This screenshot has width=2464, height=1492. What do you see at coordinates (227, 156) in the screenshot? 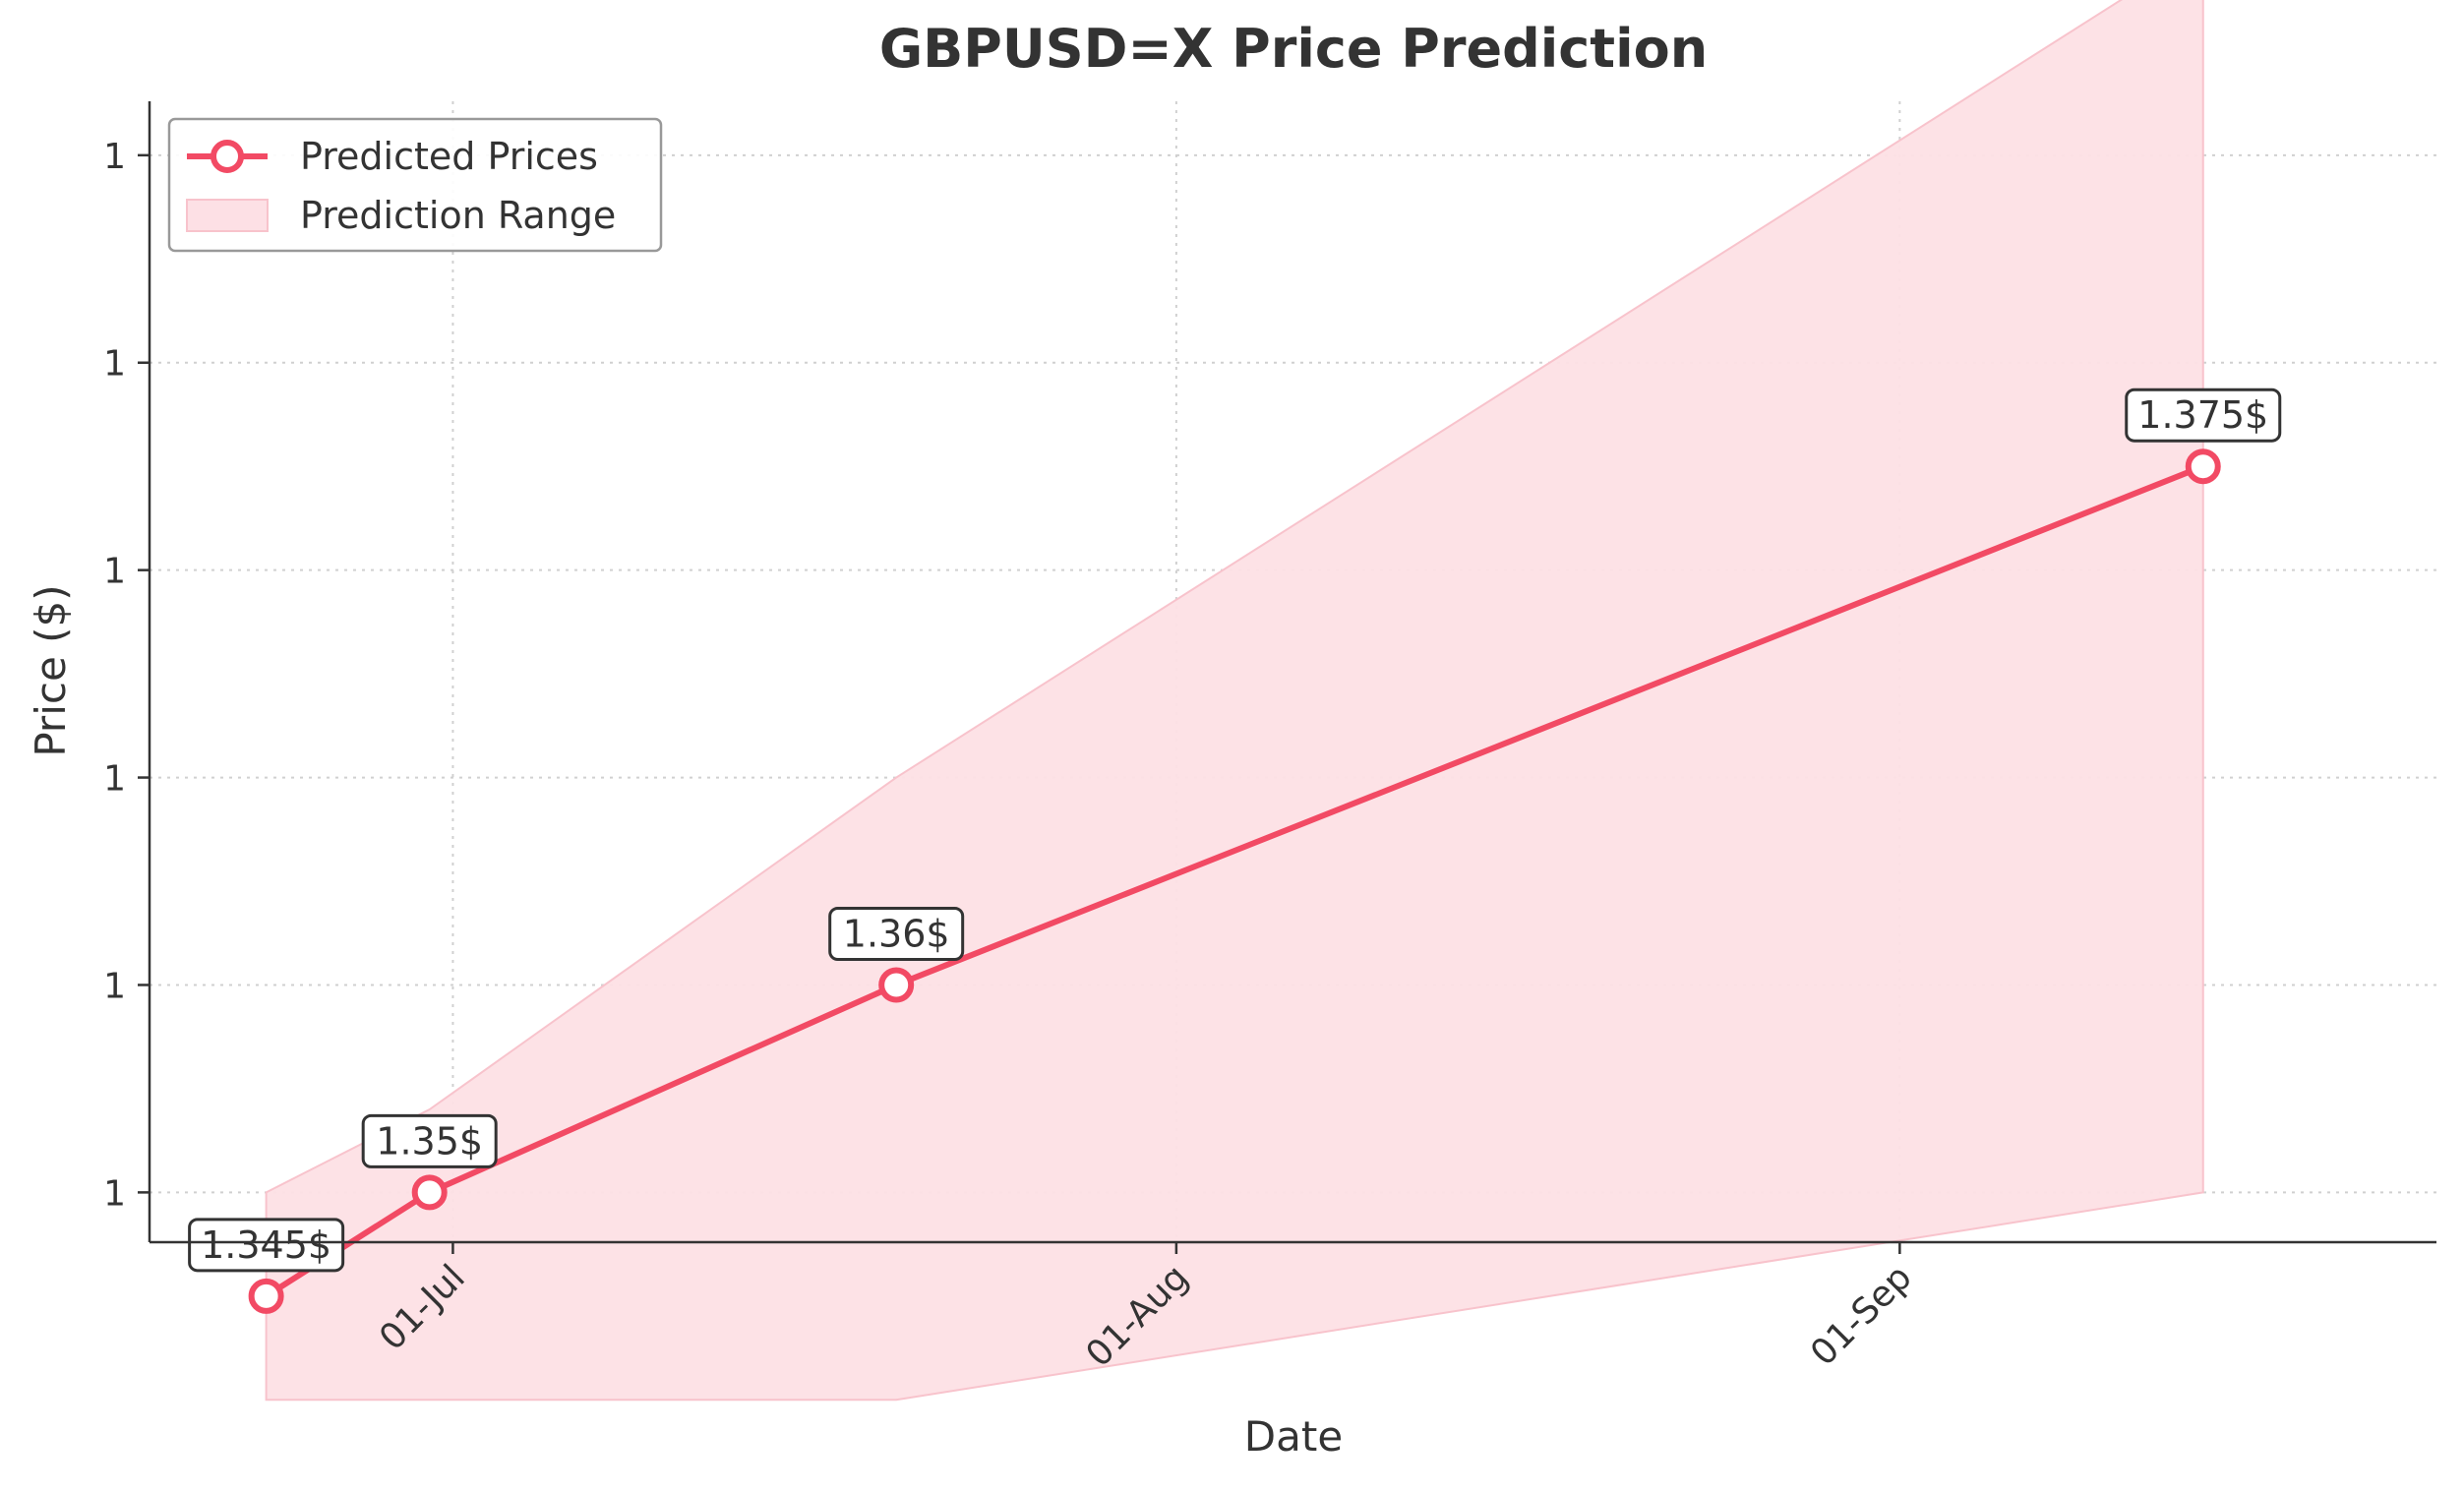
I see `legend-marker-swatch` at bounding box center [227, 156].